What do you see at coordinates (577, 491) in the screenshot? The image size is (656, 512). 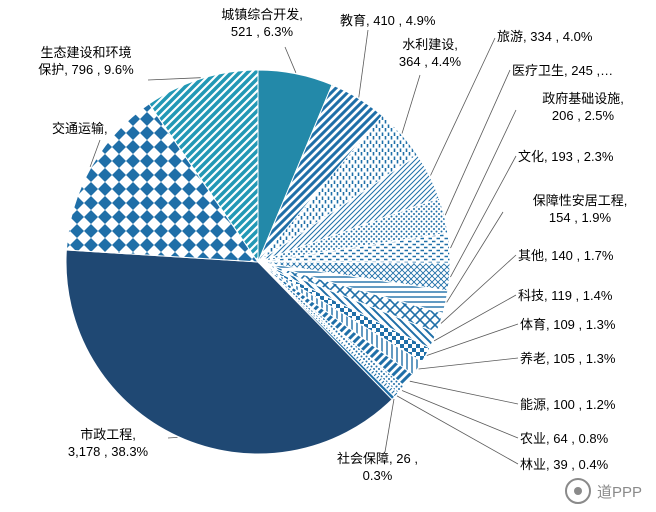 I see `brand-logo-icon` at bounding box center [577, 491].